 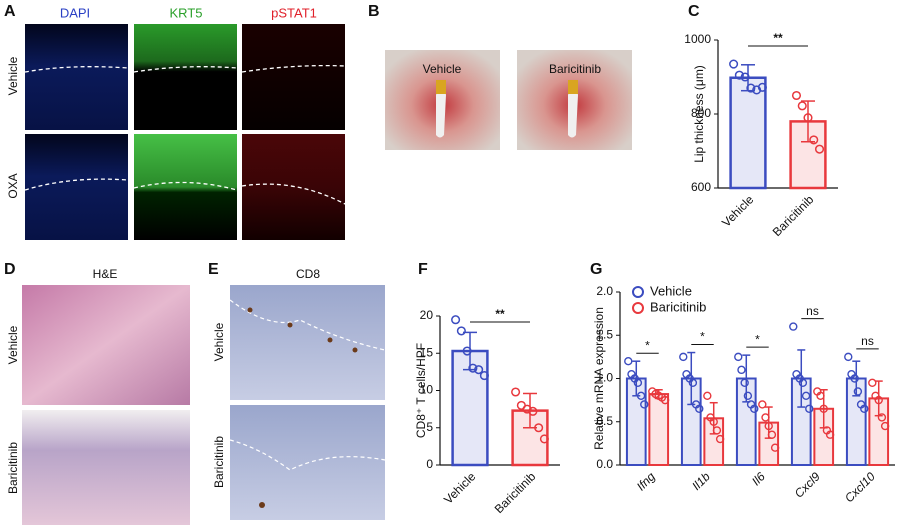 I want to click on y-tick-label: 800, so click(x=701, y=113).